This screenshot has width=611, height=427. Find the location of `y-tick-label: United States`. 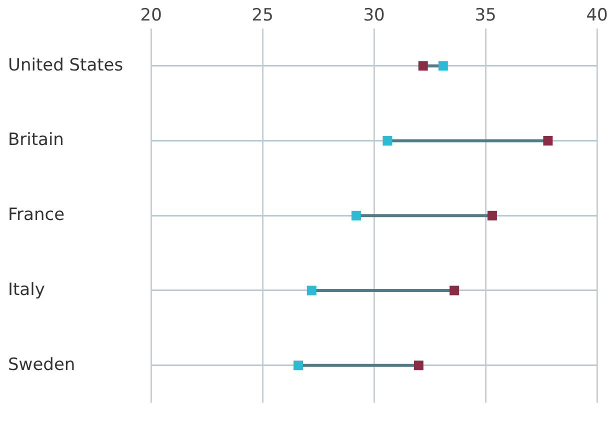

y-tick-label: United States is located at coordinates (66, 65).